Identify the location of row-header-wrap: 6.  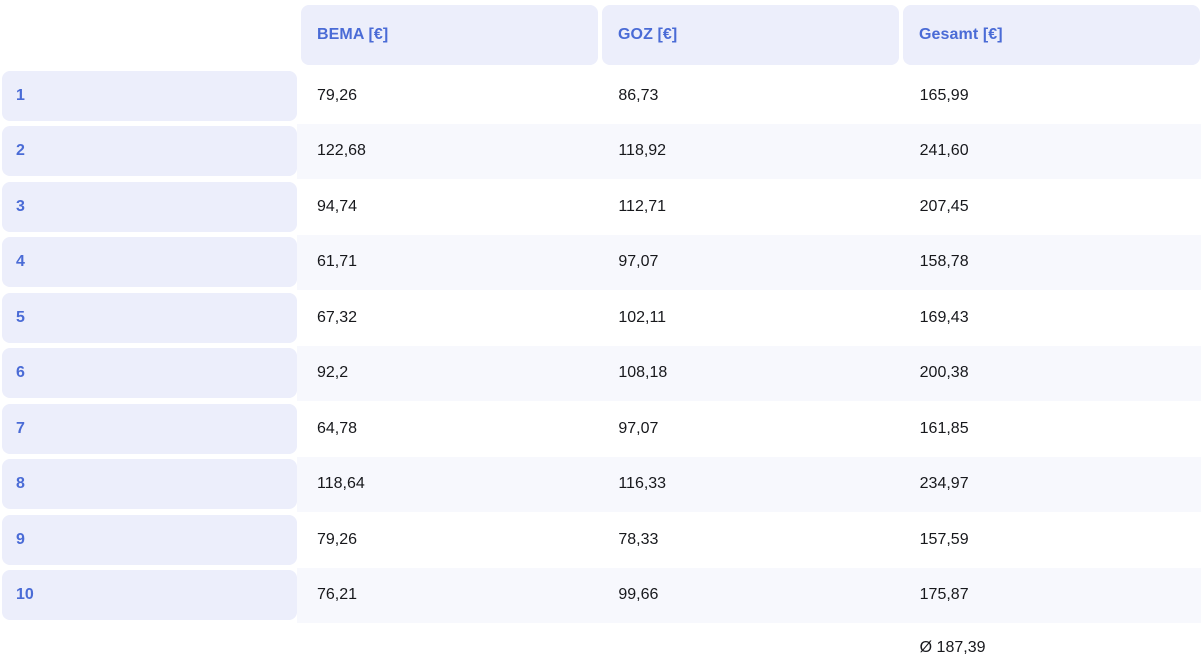
(148, 374).